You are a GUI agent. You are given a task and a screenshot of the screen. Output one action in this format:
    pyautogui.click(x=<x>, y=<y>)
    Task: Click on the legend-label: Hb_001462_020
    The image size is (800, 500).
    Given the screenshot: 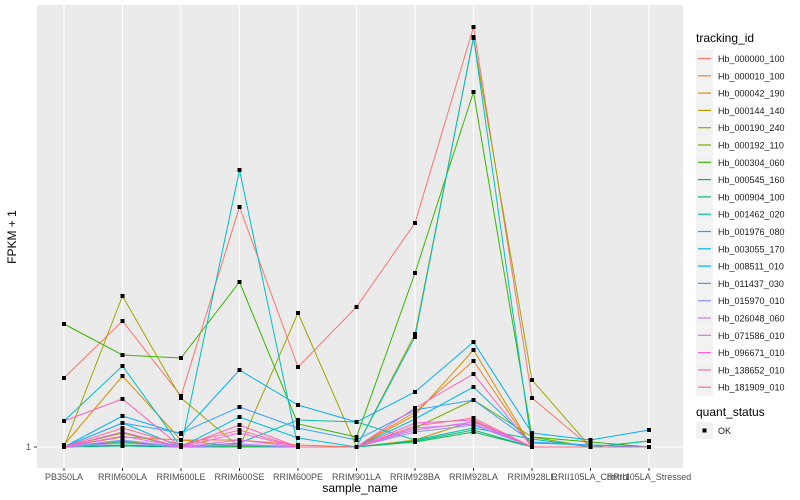 What is the action you would take?
    pyautogui.click(x=751, y=215)
    